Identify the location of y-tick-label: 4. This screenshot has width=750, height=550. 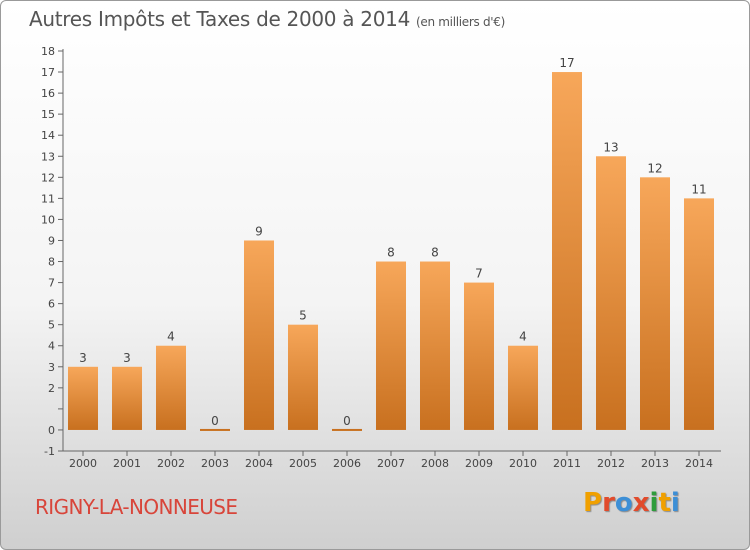
(51, 346).